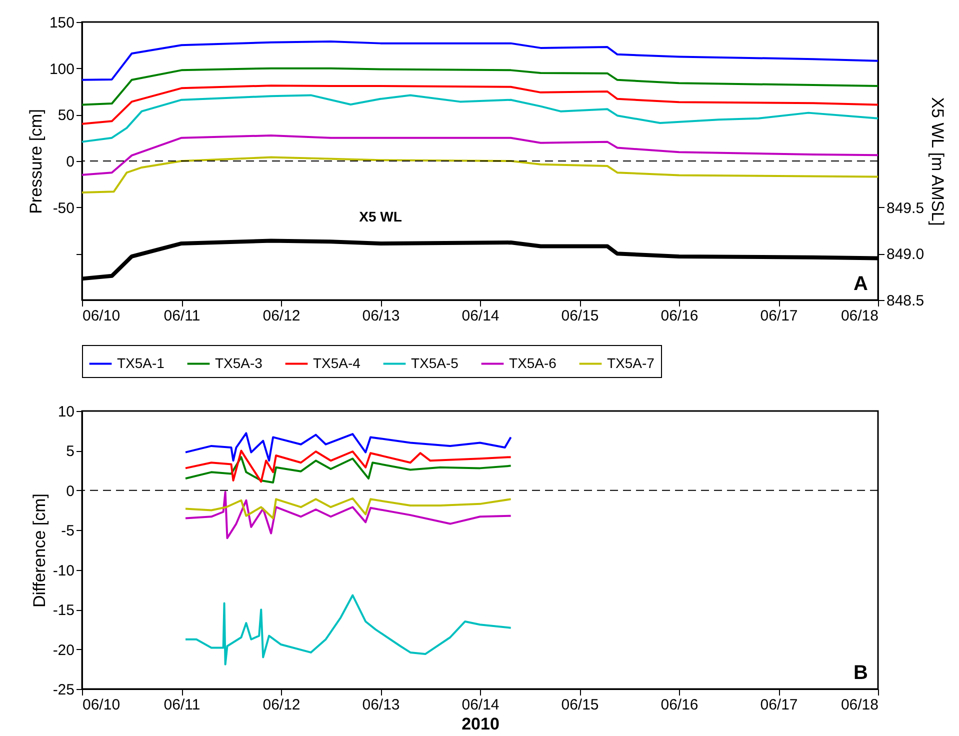  I want to click on y2-tick-label: 848.5, so click(905, 301).